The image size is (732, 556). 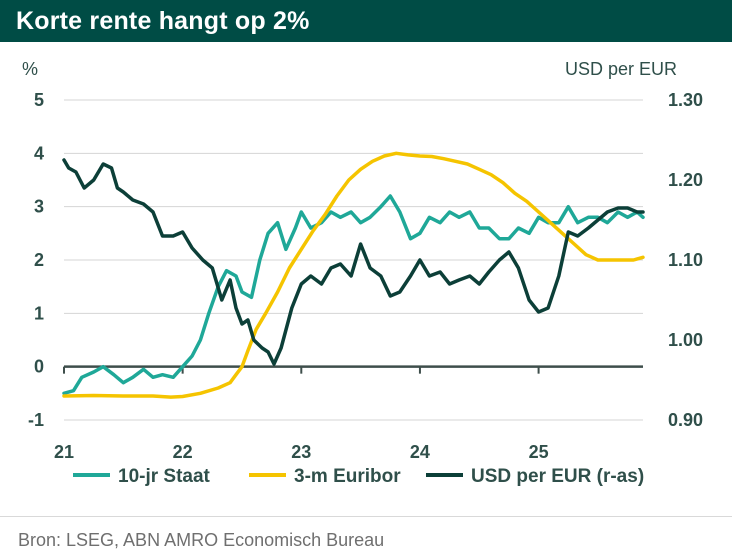 What do you see at coordinates (621, 69) in the screenshot?
I see `y-axis-right-label: USD per EUR` at bounding box center [621, 69].